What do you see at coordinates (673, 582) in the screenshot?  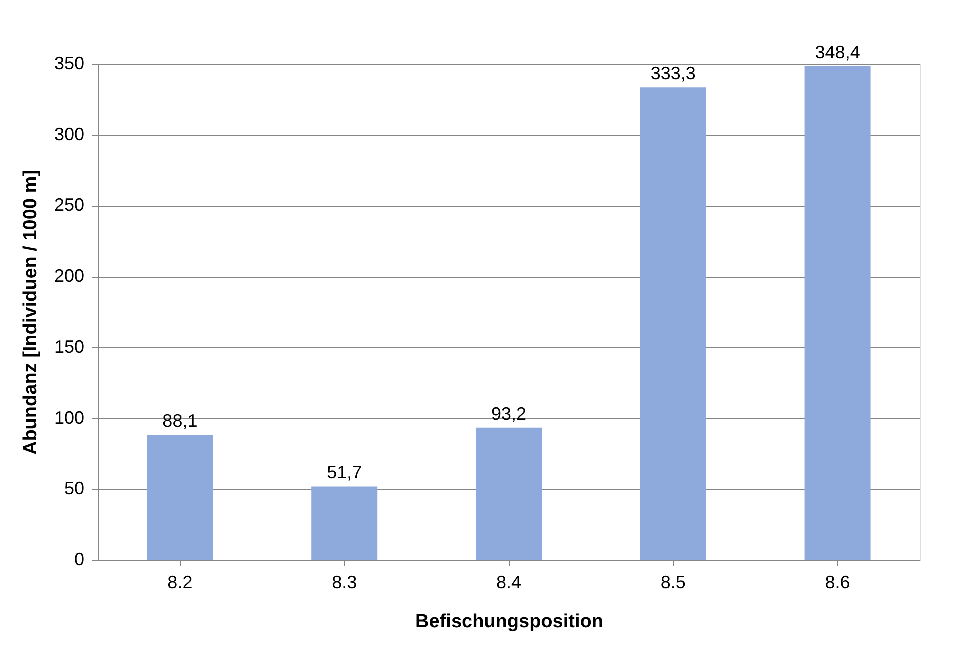 I see `x-tick-label: 8.5` at bounding box center [673, 582].